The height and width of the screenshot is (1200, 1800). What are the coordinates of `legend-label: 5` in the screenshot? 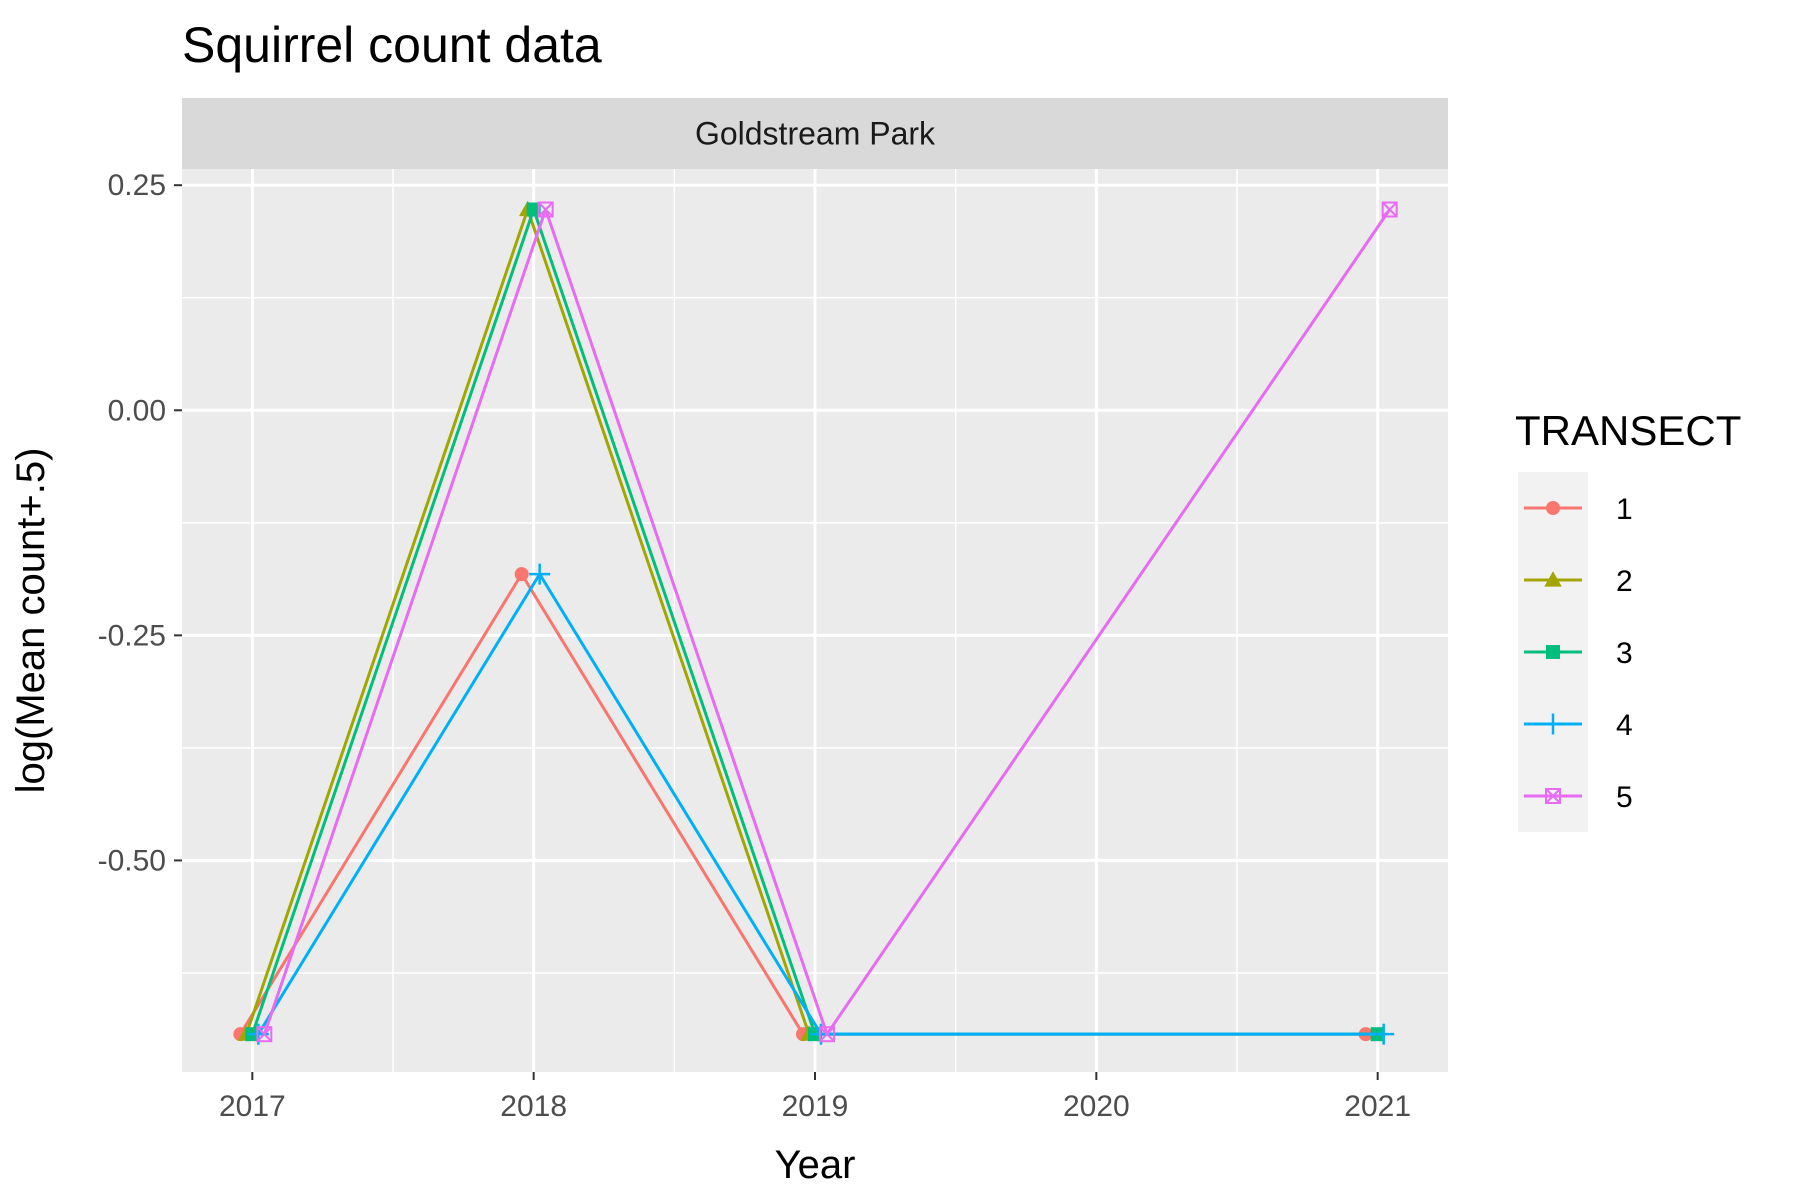 It's located at (1624, 797).